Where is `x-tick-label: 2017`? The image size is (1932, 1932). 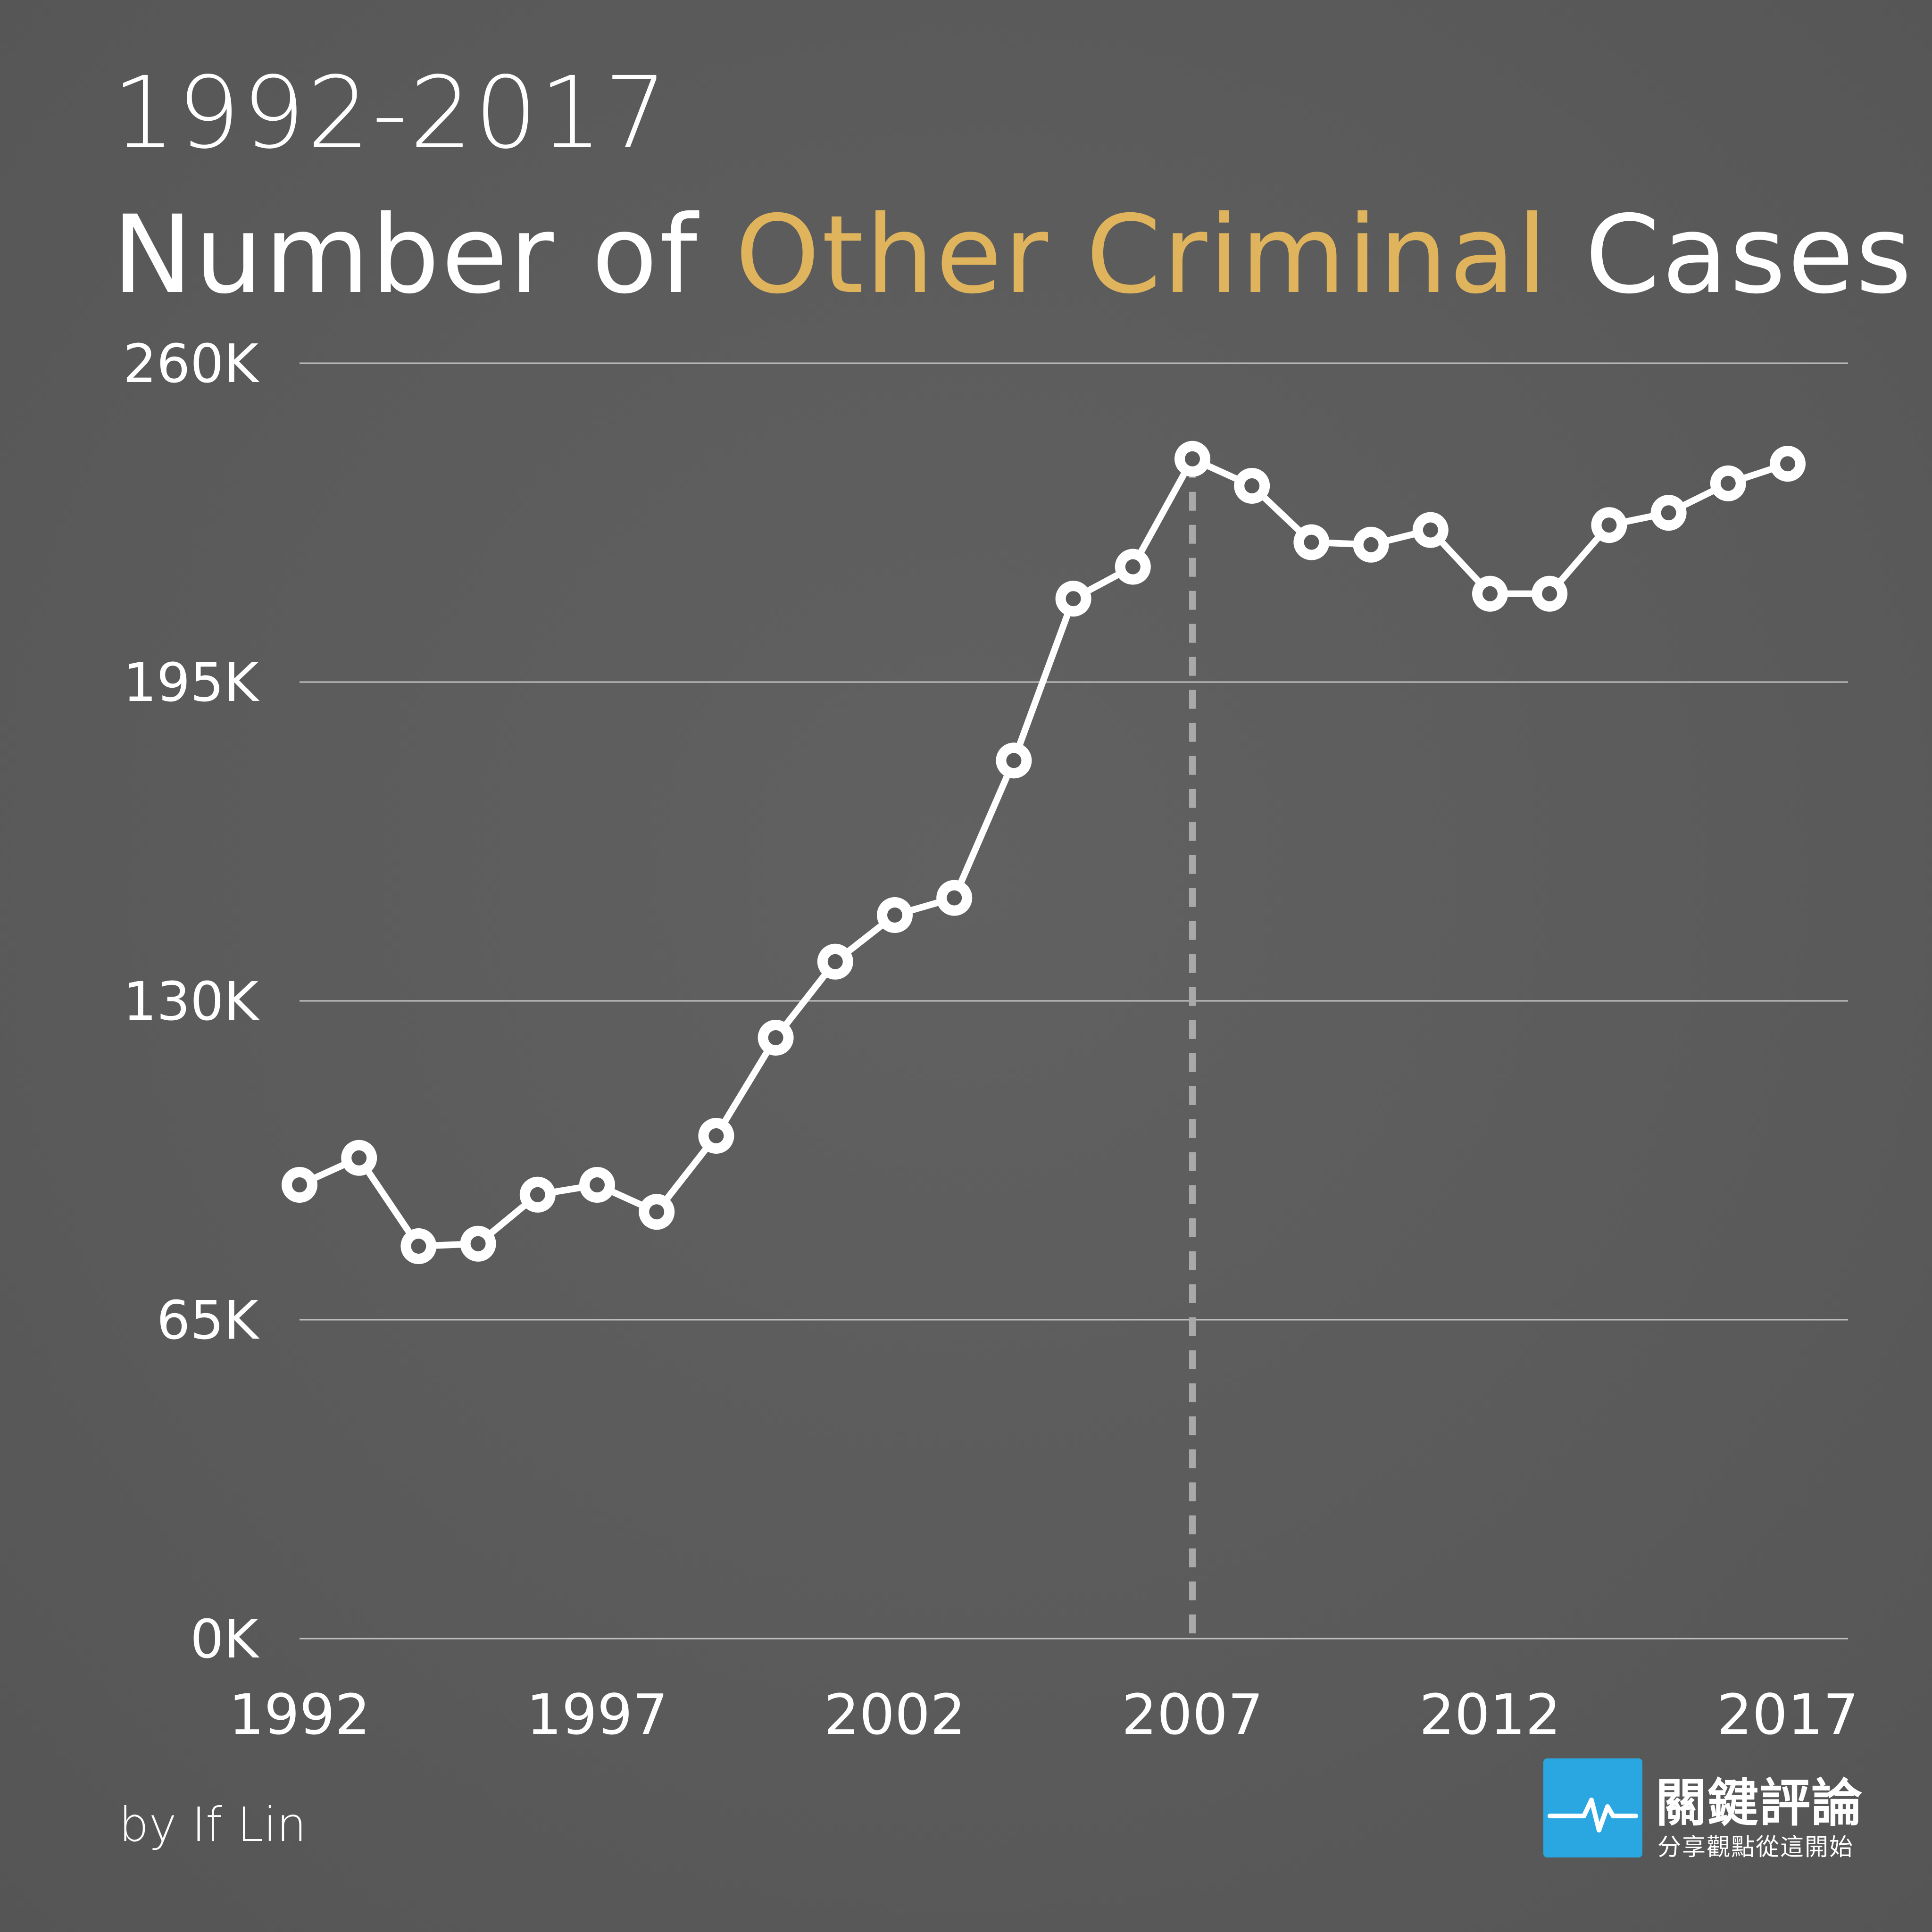
x-tick-label: 2017 is located at coordinates (1787, 1714).